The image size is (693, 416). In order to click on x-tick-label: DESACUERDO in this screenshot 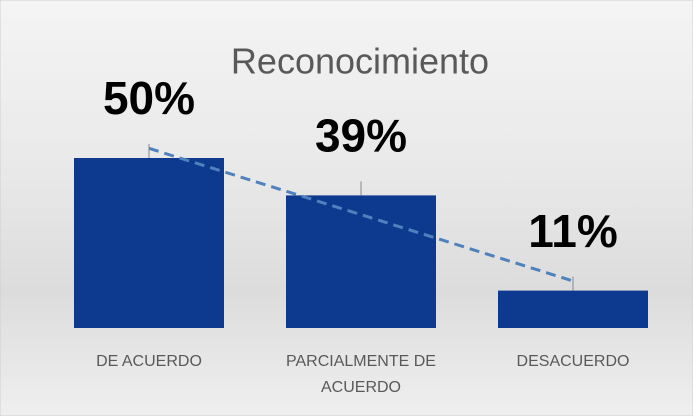, I will do `click(573, 361)`.